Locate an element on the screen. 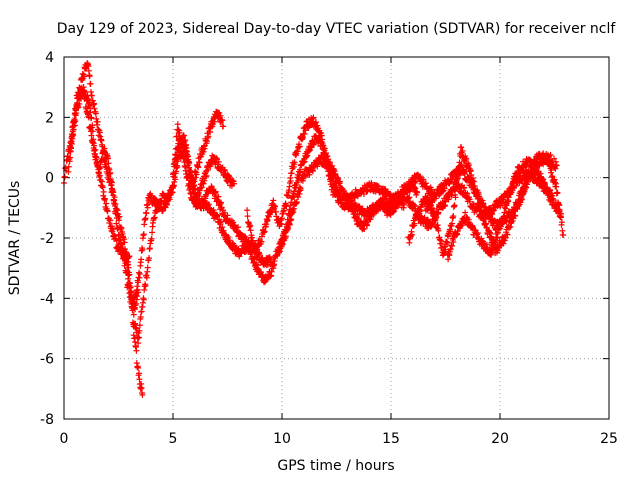  x-tick-label: 10 is located at coordinates (282, 439).